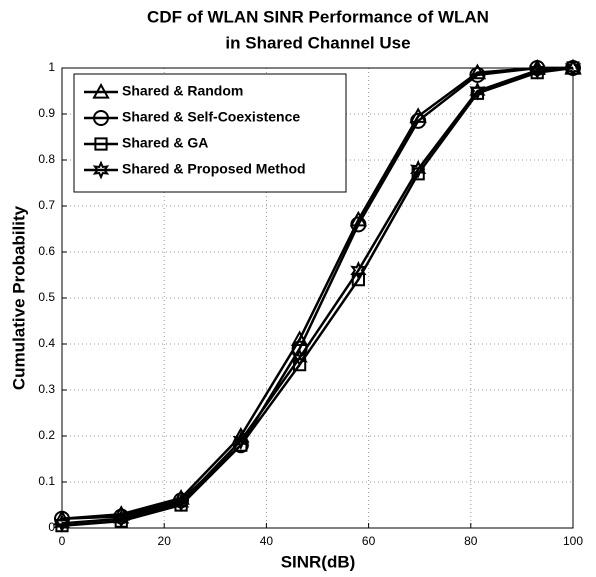 The height and width of the screenshot is (577, 596). What do you see at coordinates (46, 159) in the screenshot?
I see `y-tick-label: 0.8` at bounding box center [46, 159].